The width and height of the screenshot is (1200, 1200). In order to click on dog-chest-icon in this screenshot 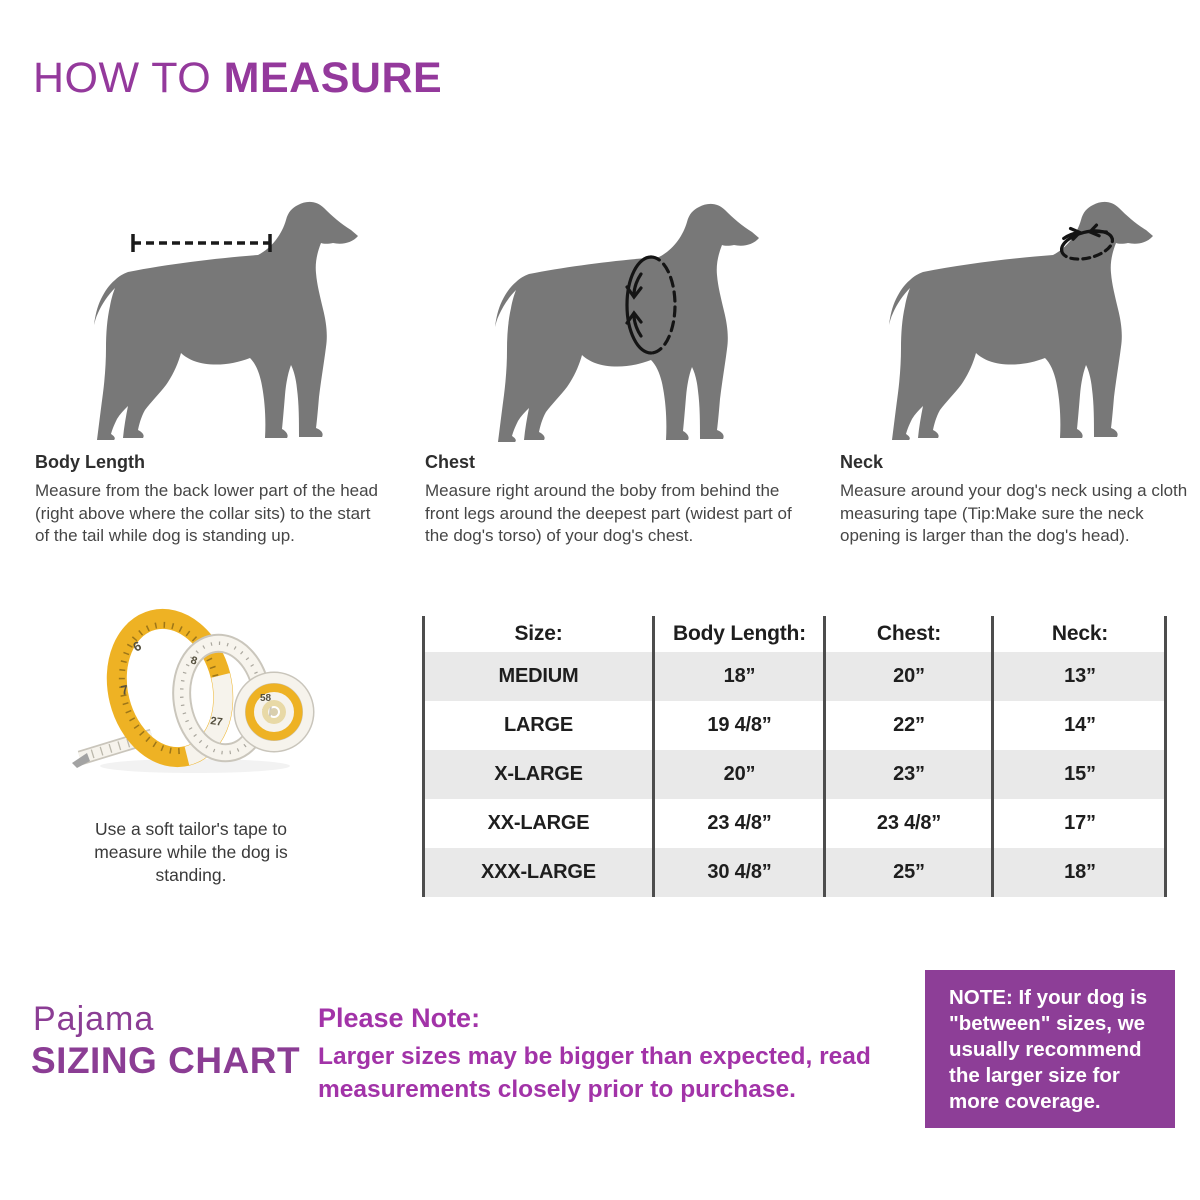, I will do `click(627, 322)`.